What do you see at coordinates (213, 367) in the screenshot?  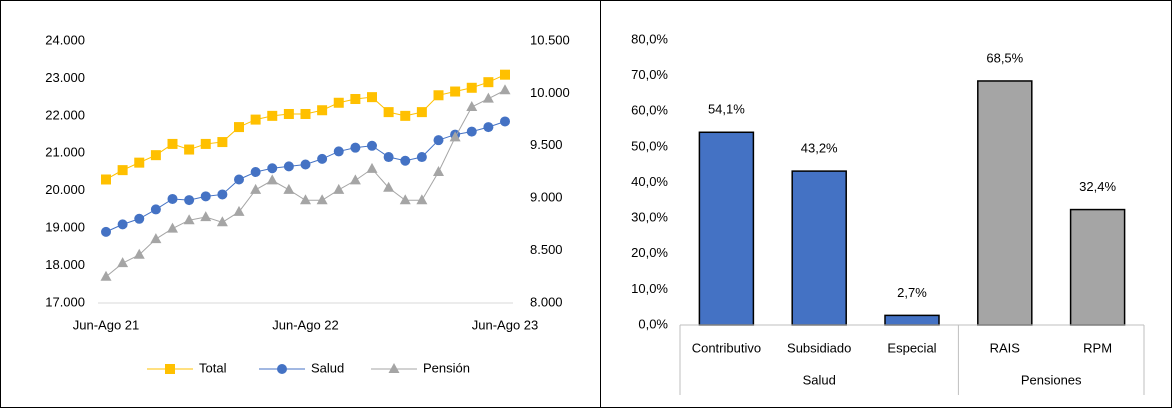 I see `legend-label: Total` at bounding box center [213, 367].